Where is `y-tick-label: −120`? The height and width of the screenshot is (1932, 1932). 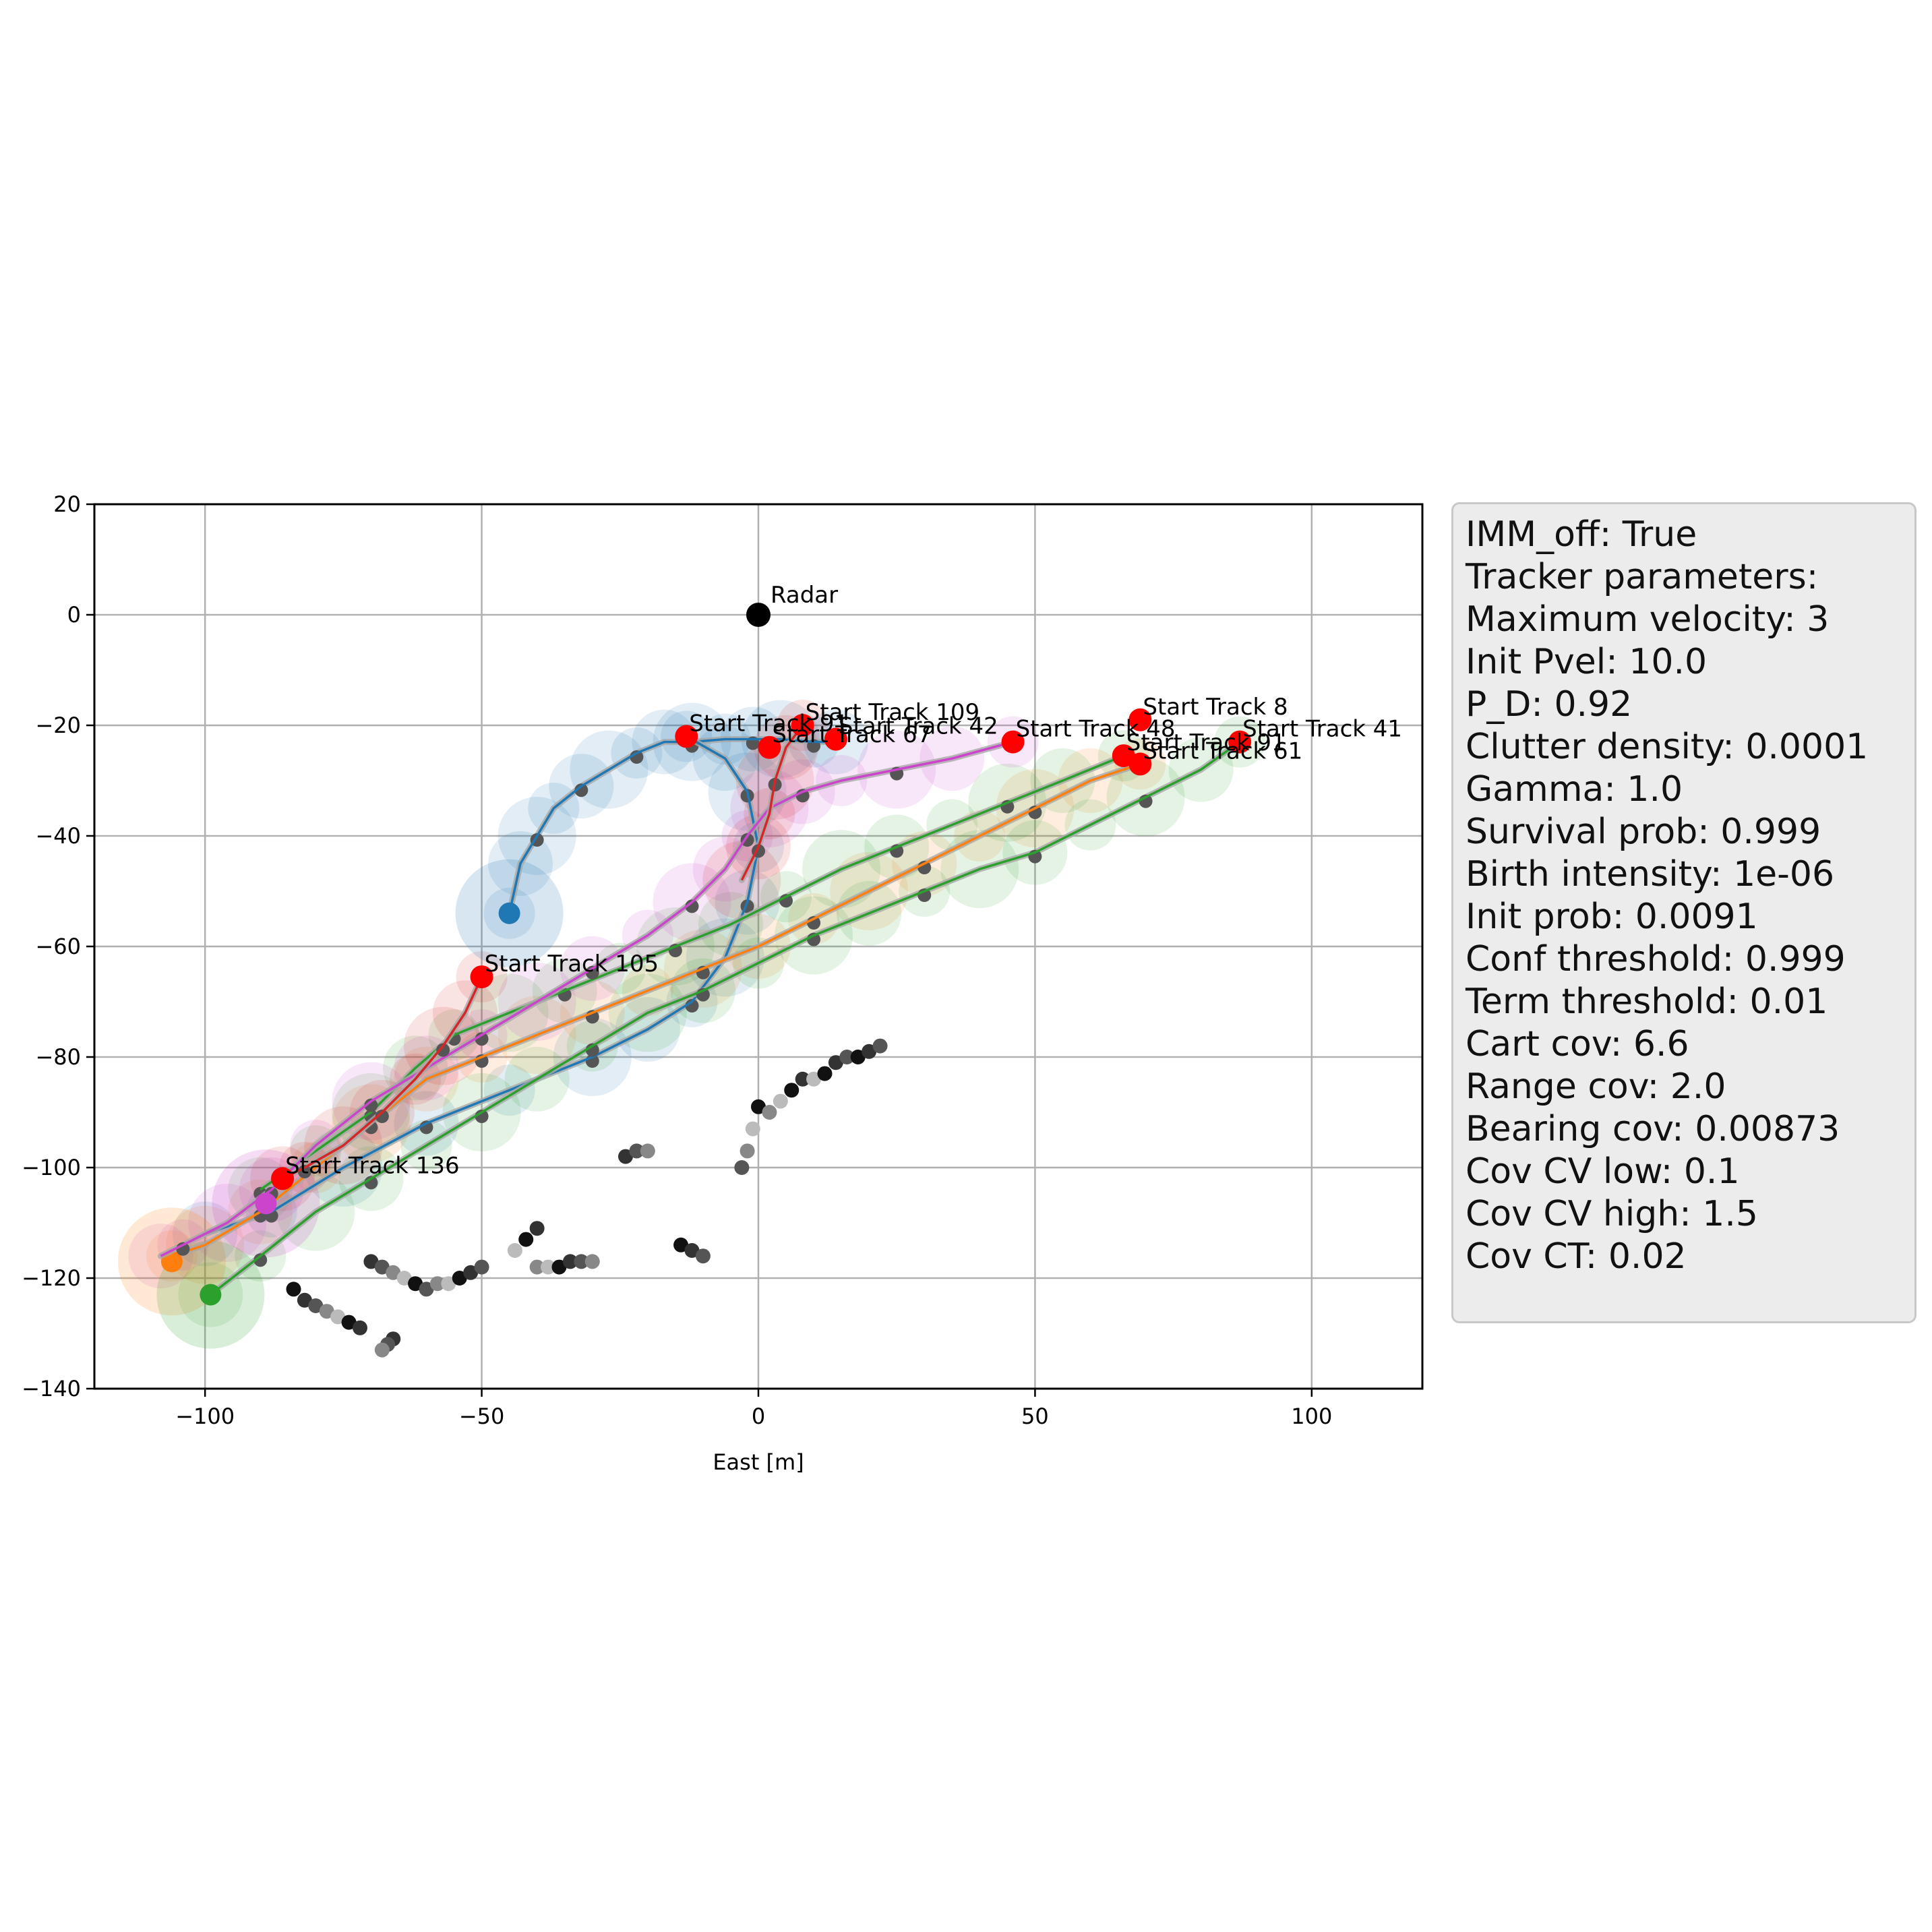 y-tick-label: −120 is located at coordinates (51, 1278).